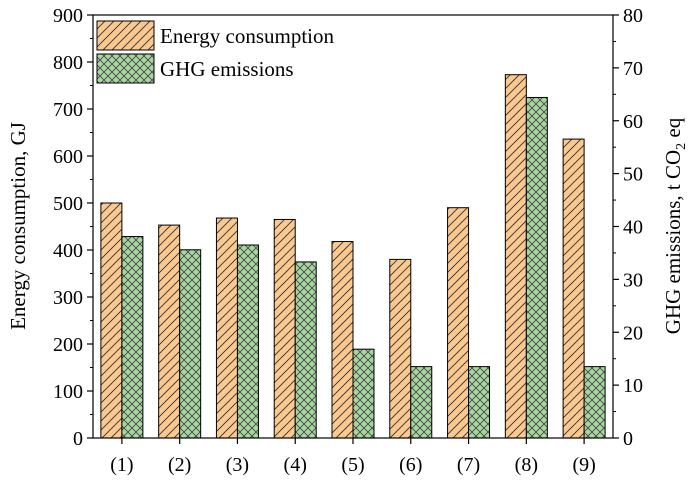 Image resolution: width=697 pixels, height=487 pixels. What do you see at coordinates (68, 345) in the screenshot?
I see `left-tick-label: 200` at bounding box center [68, 345].